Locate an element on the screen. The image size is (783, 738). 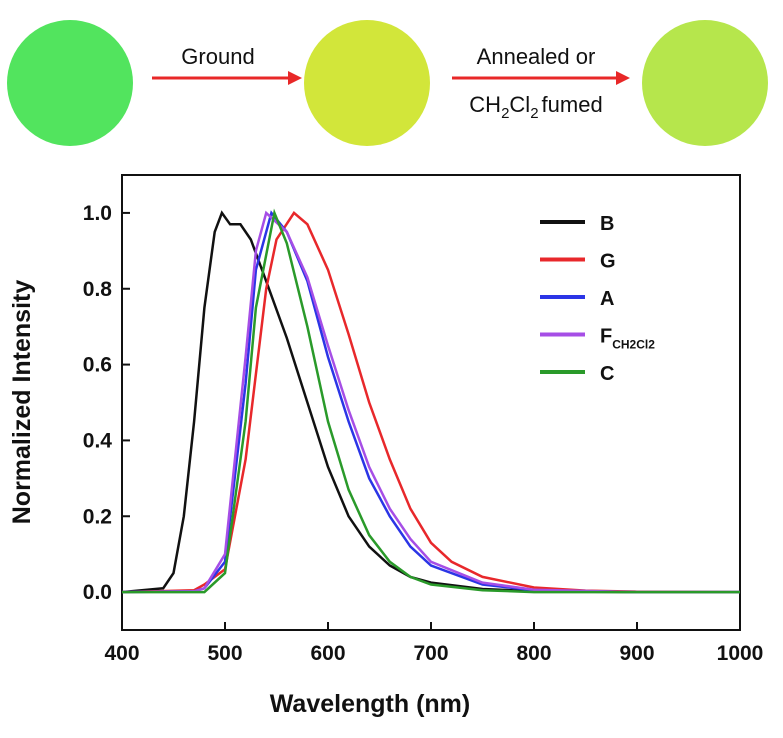
legend-label: A is located at coordinates (607, 299).